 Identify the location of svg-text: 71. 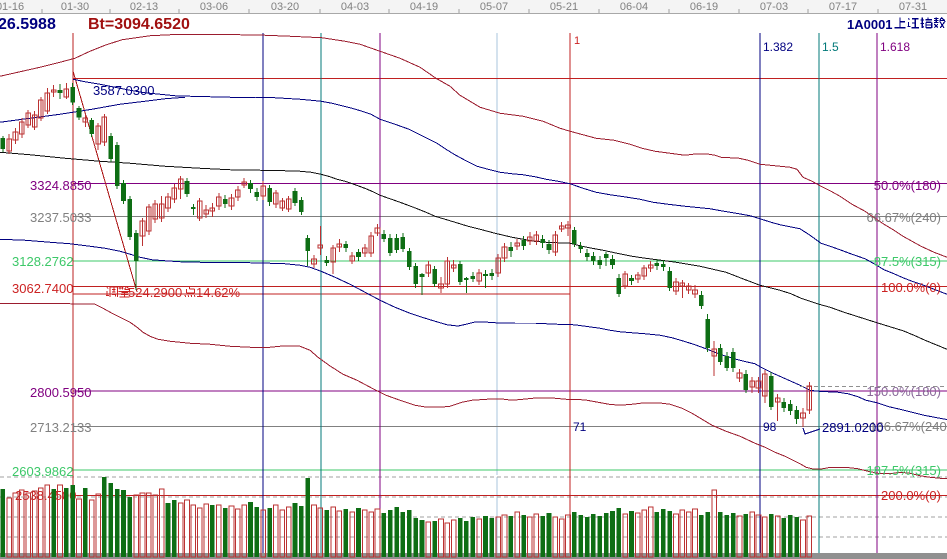
(580, 427).